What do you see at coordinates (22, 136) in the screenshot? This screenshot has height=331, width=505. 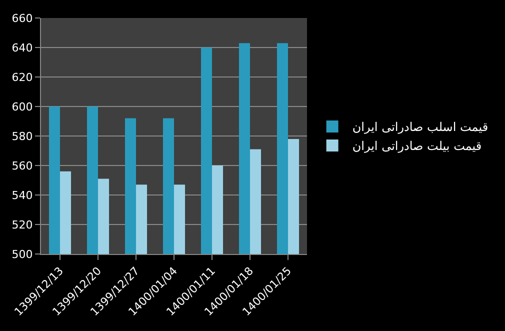 I see `y-tick-label: 580` at bounding box center [22, 136].